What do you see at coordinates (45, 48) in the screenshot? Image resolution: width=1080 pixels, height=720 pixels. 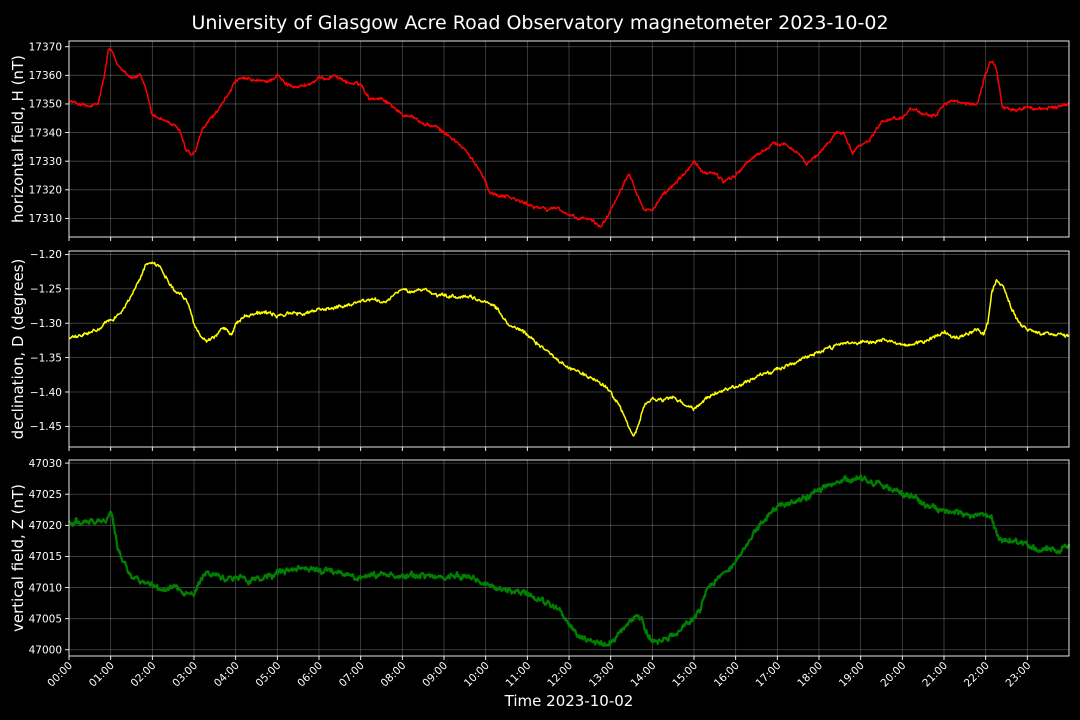 I see `y-tick-label-H-6: 17370` at bounding box center [45, 48].